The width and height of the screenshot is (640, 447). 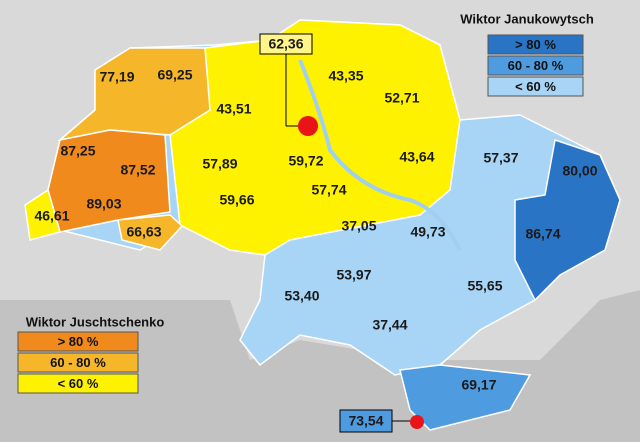 I want to click on region-label: 53,40, so click(x=301, y=296).